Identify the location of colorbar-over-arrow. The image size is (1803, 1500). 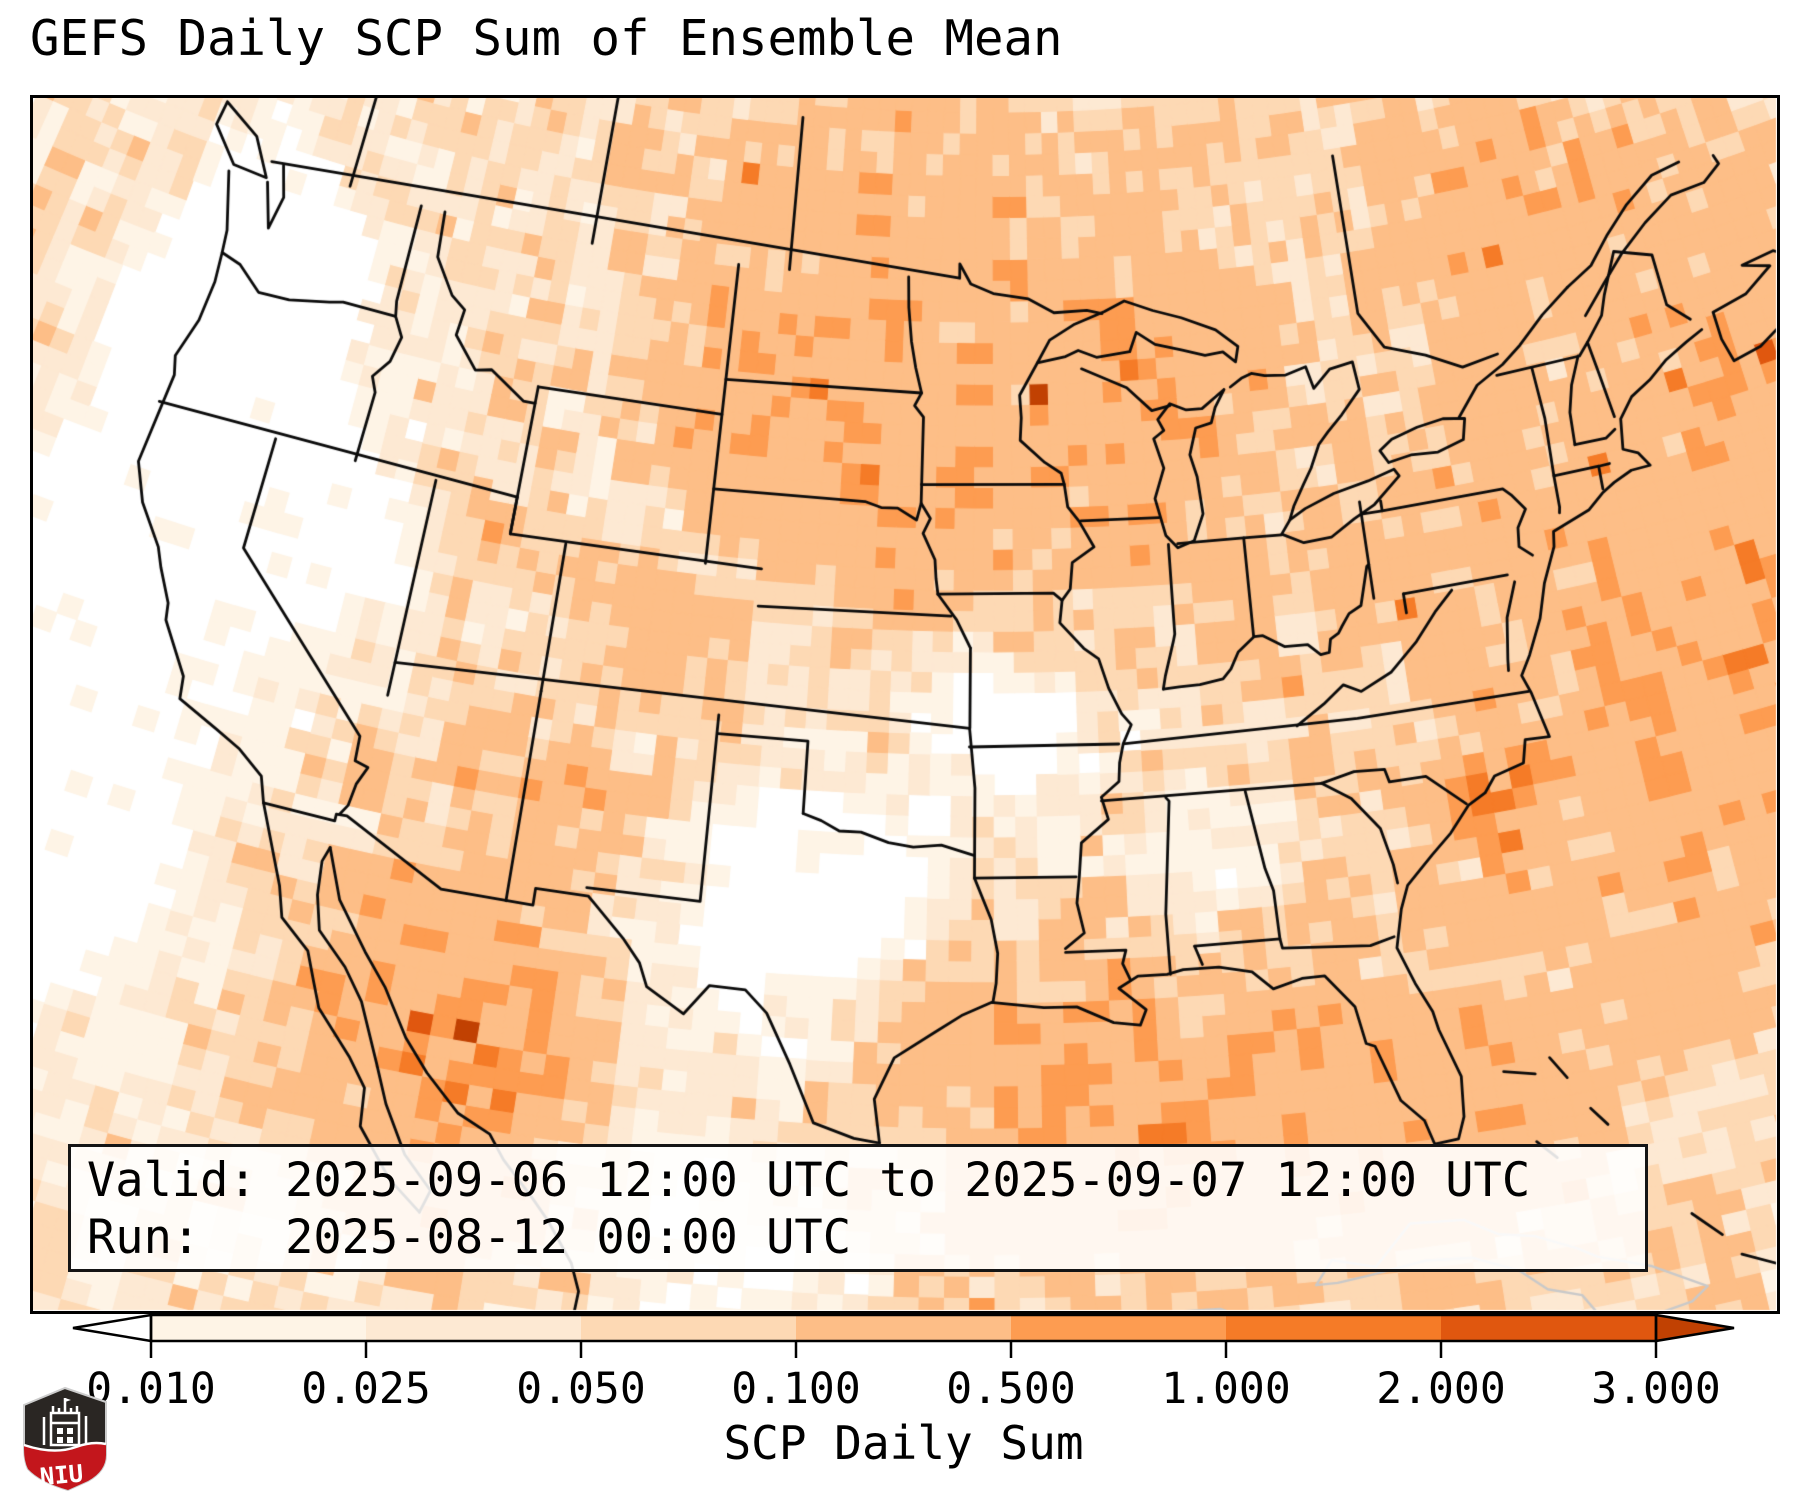
(1694, 1328).